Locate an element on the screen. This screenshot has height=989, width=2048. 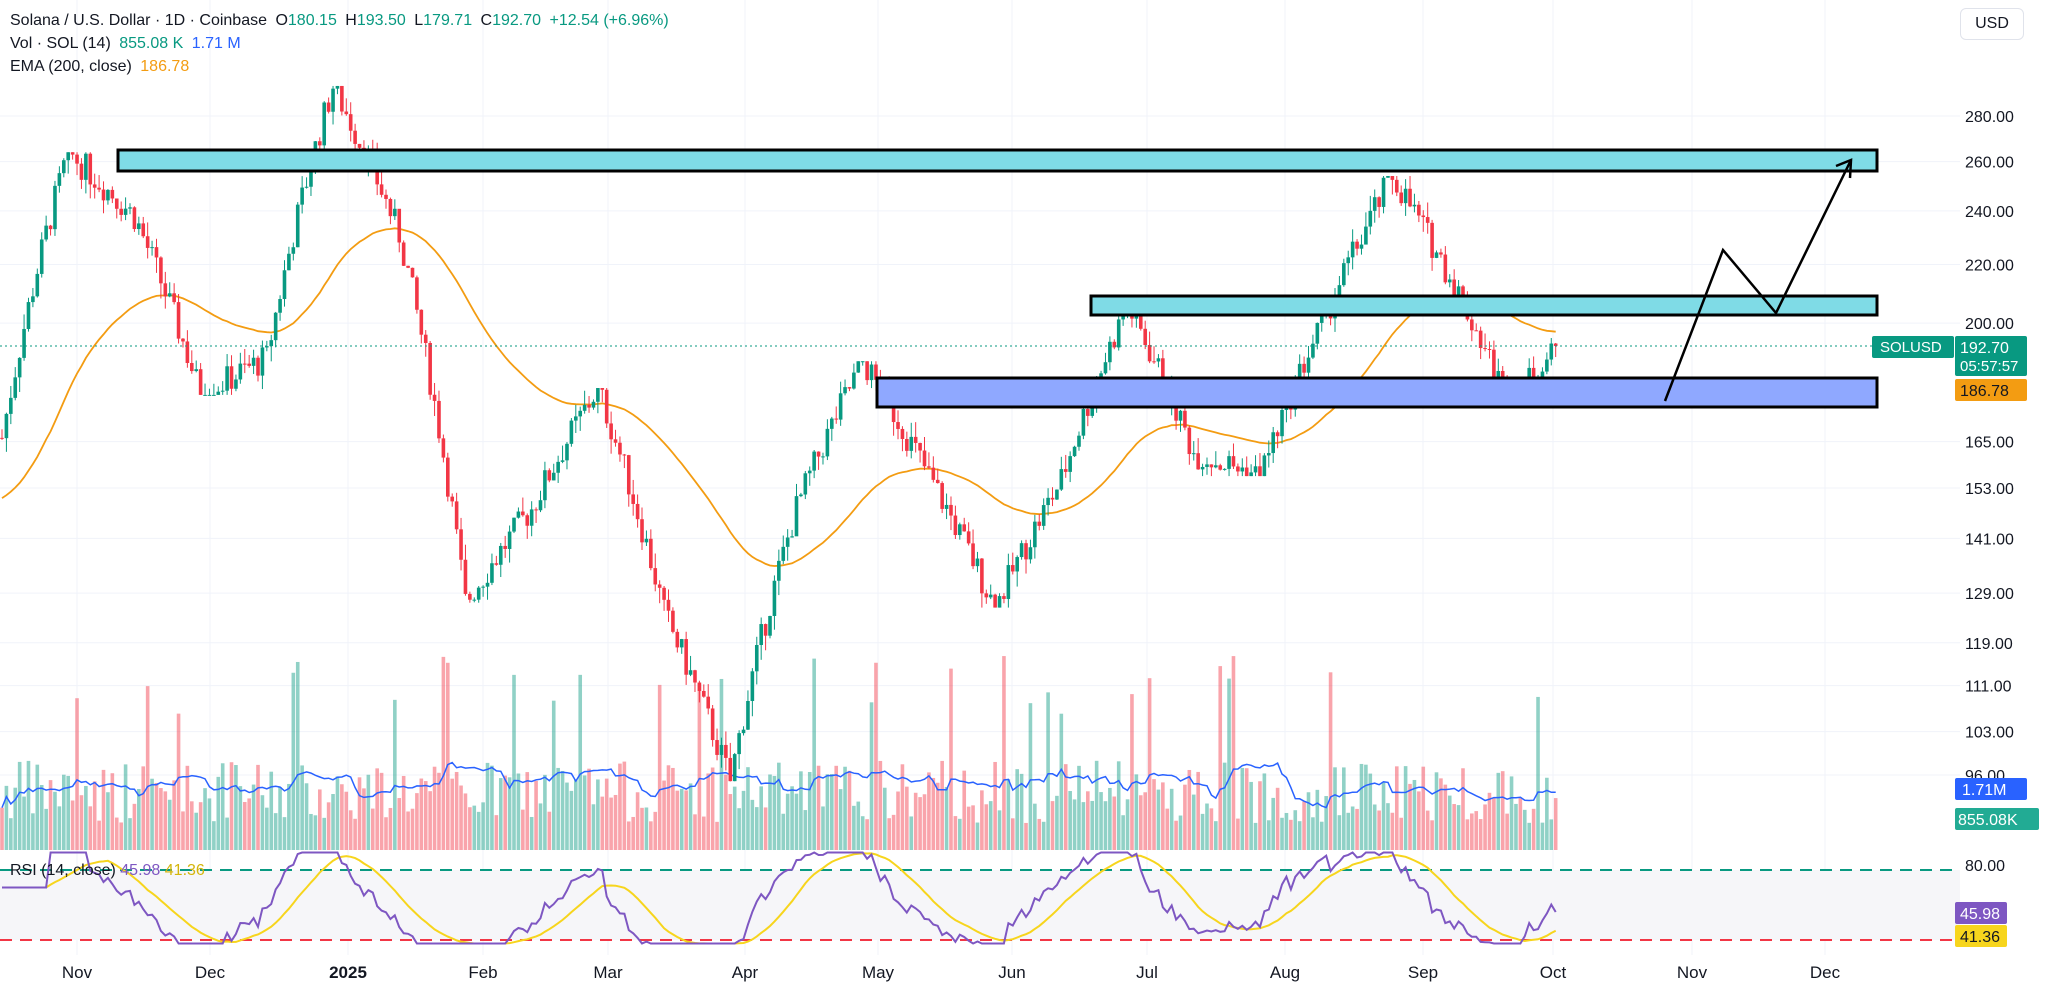
support-zone is located at coordinates (1377, 392).